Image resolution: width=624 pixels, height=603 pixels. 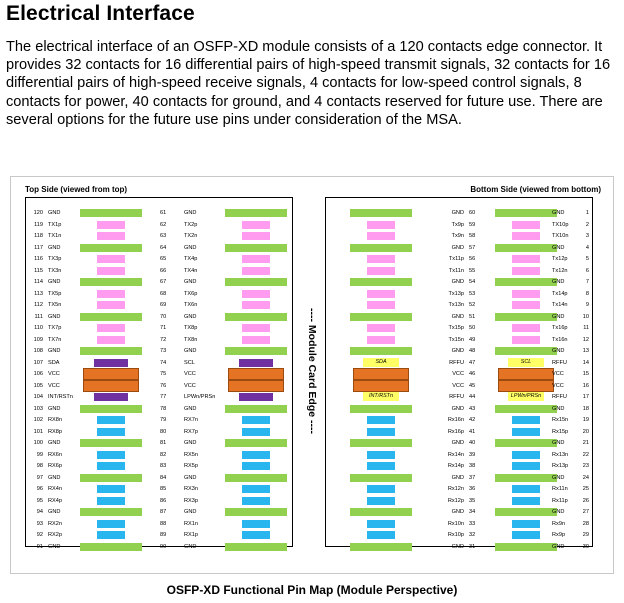 I want to click on pin-row: GND 34 GND 27, so click(x=459, y=512).